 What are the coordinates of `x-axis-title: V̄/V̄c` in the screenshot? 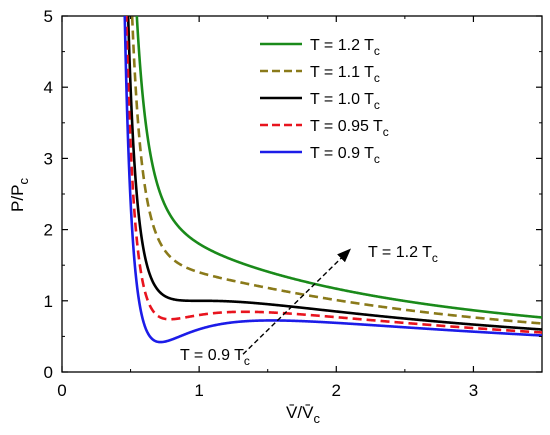 It's located at (303, 414).